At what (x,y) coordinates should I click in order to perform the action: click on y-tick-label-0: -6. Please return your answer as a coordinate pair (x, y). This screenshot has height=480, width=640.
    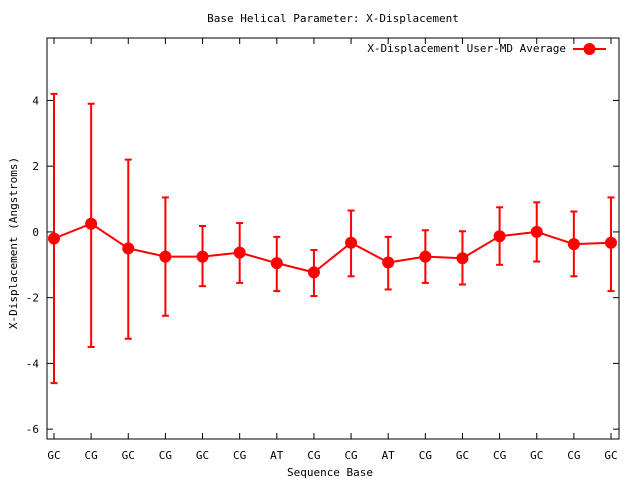
    Looking at the image, I should click on (32, 429).